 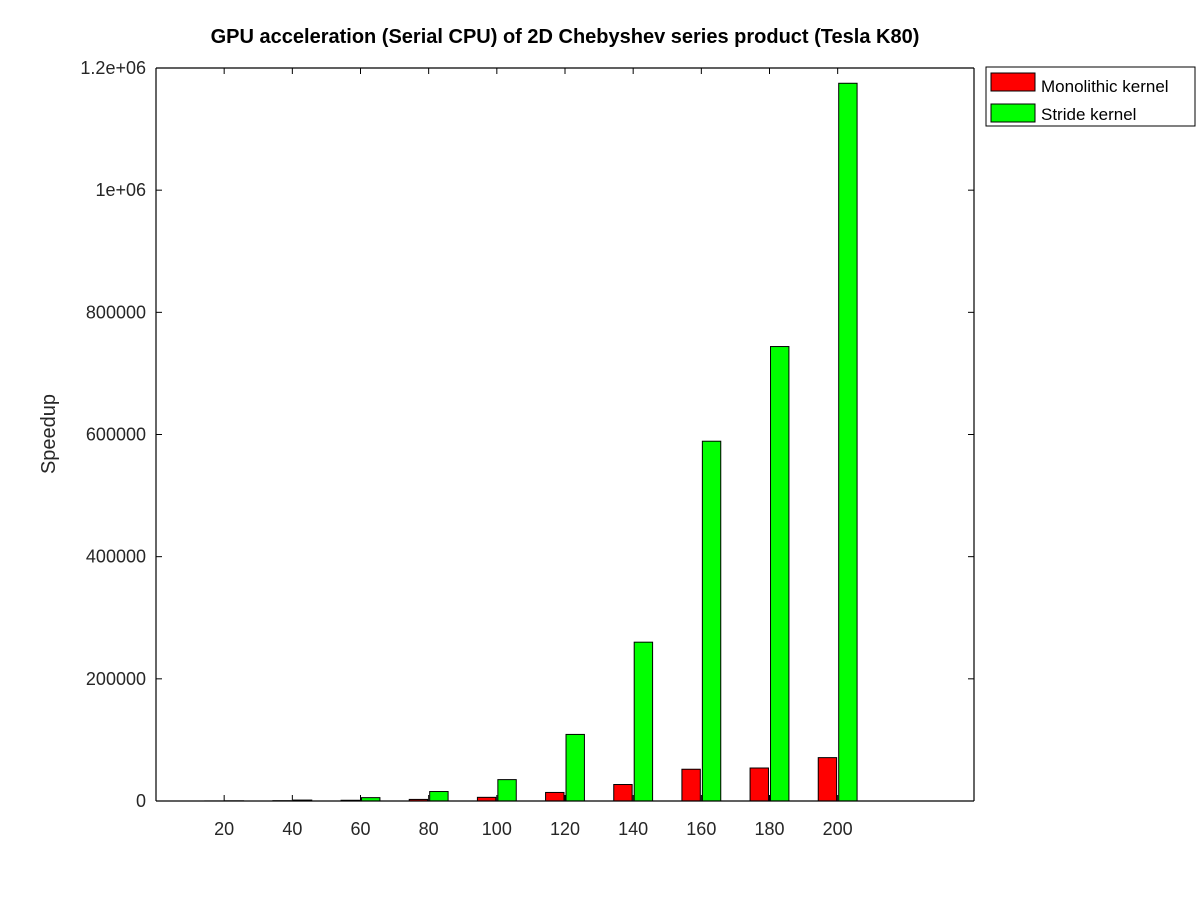 What do you see at coordinates (224, 829) in the screenshot?
I see `x-tick-label: 20` at bounding box center [224, 829].